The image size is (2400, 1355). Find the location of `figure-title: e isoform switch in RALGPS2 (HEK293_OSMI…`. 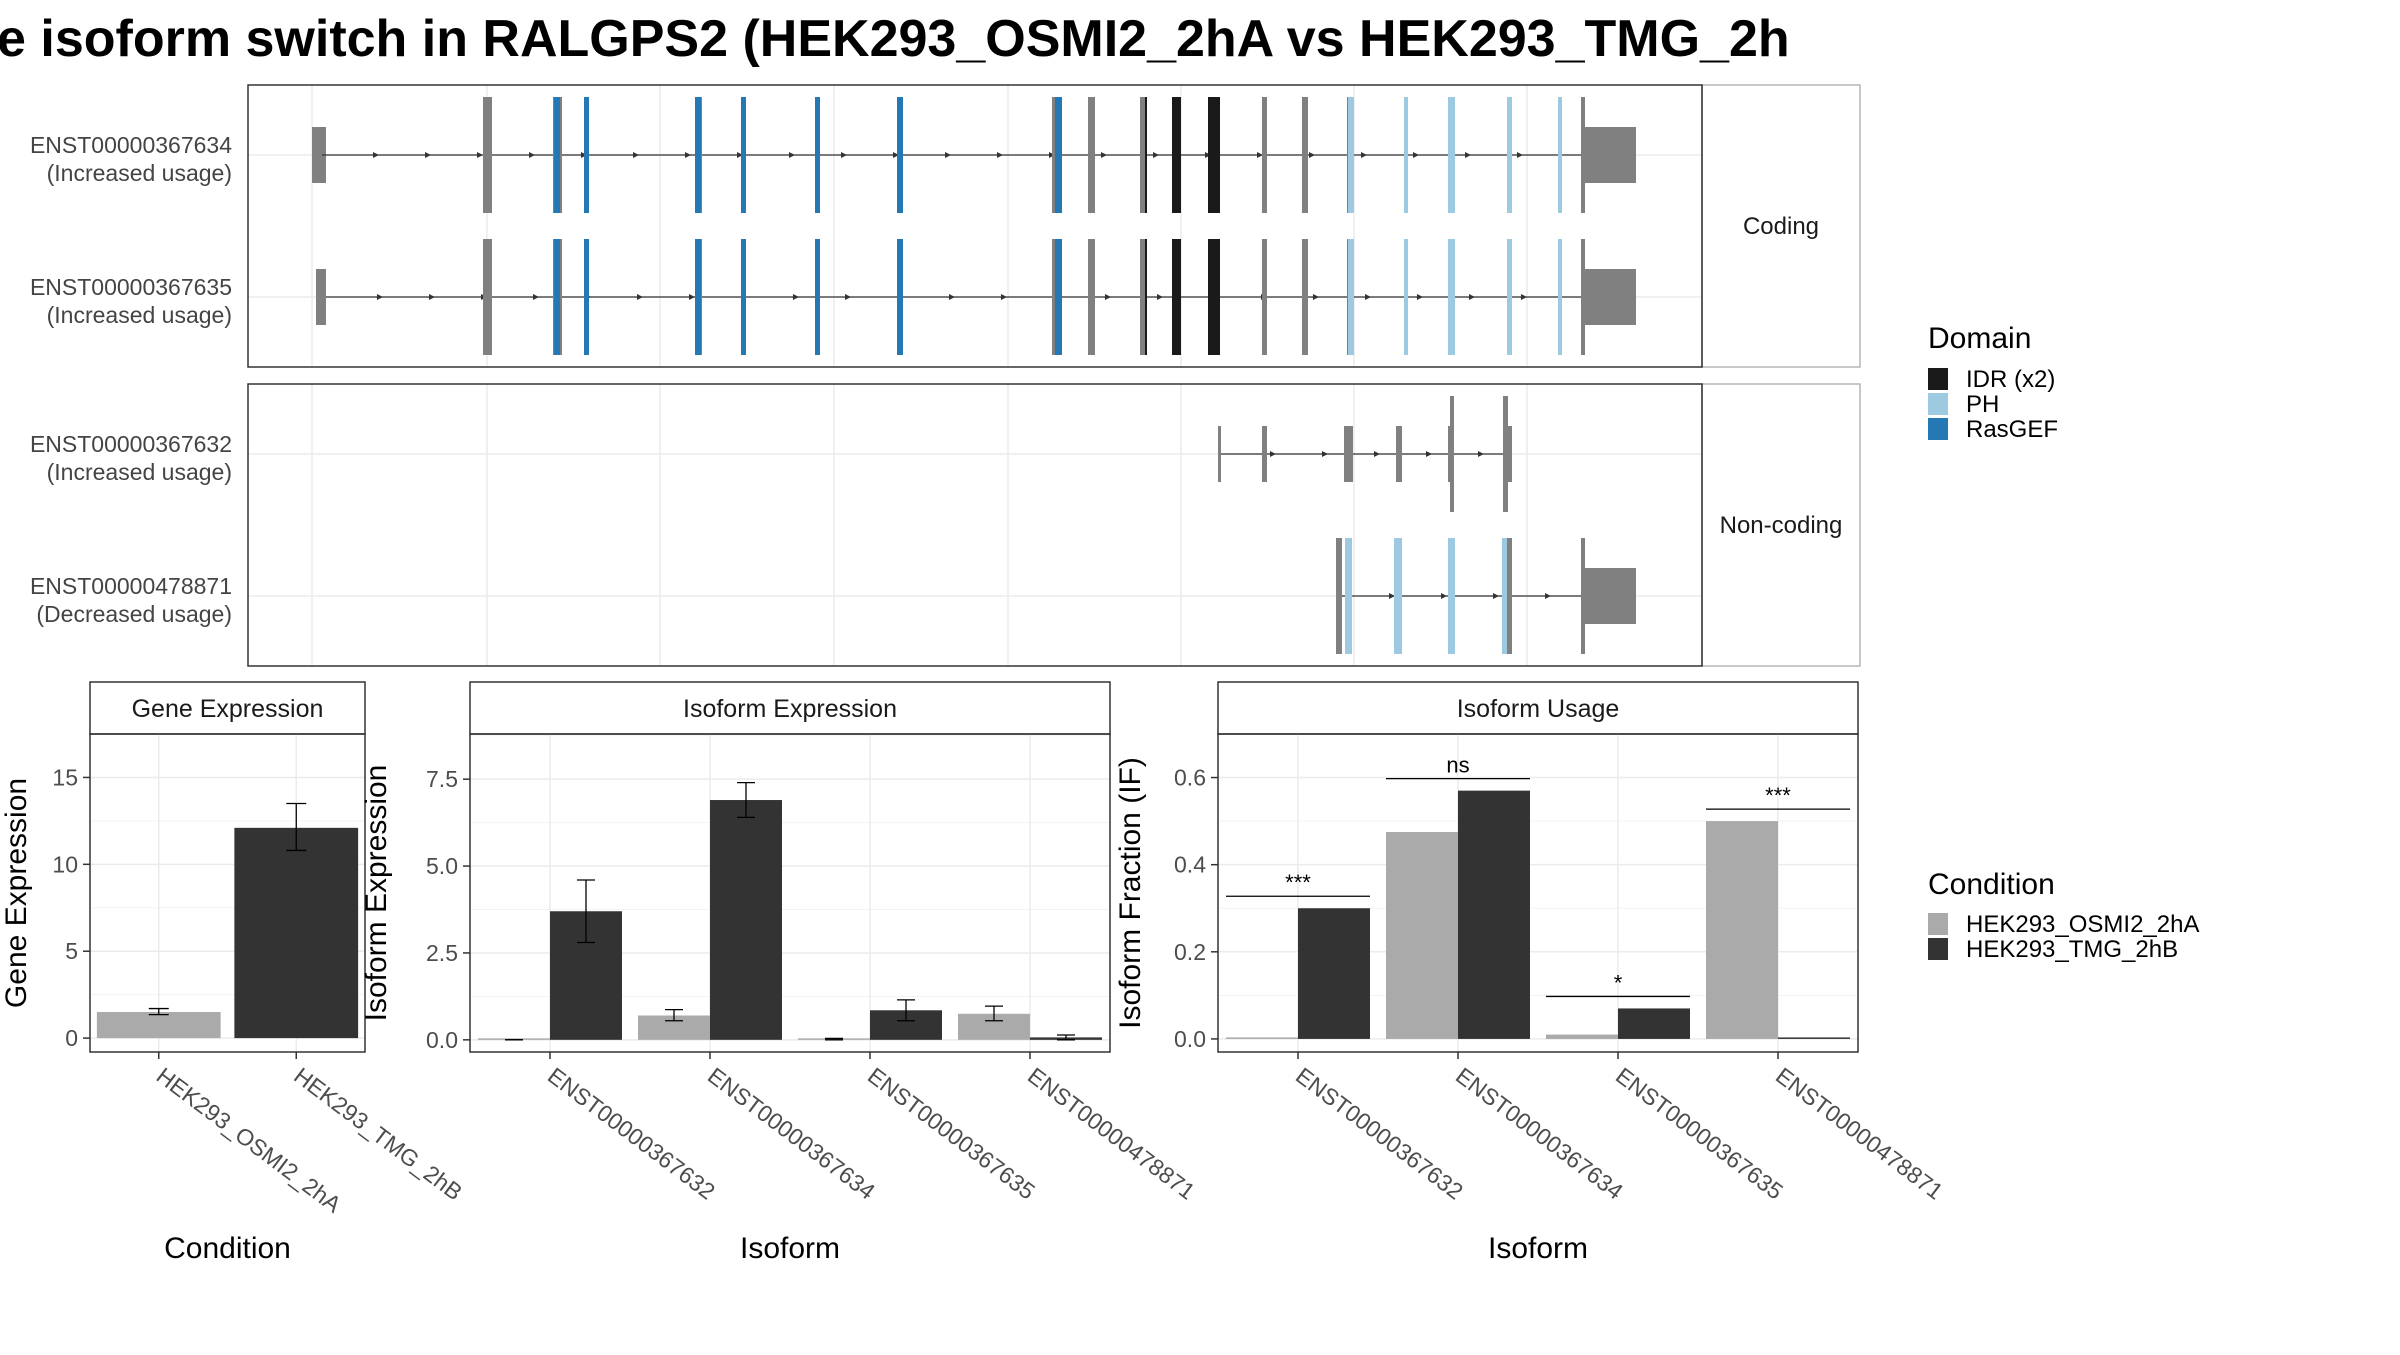

figure-title: e isoform switch in RALGPS2 (HEK293_OSMI… is located at coordinates (895, 39).